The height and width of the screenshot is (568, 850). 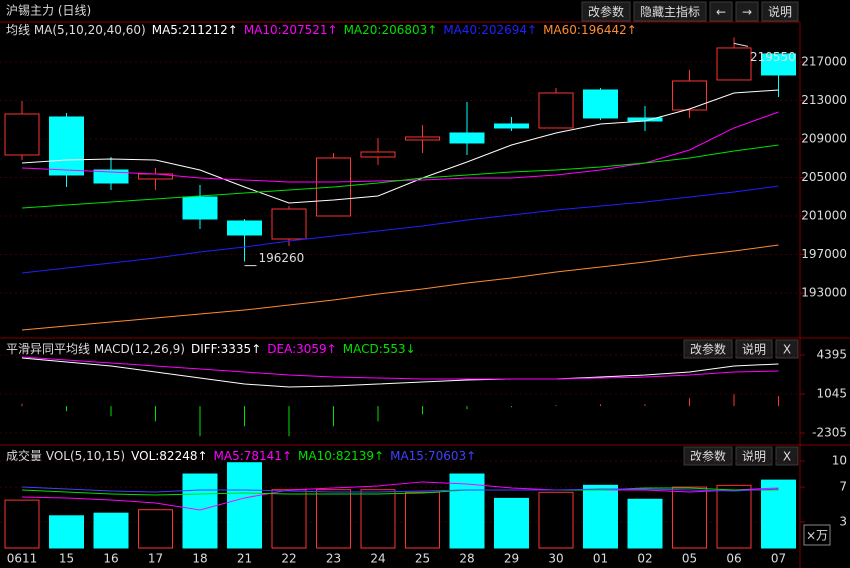 I want to click on x-tick-label: 07, so click(x=778, y=559).